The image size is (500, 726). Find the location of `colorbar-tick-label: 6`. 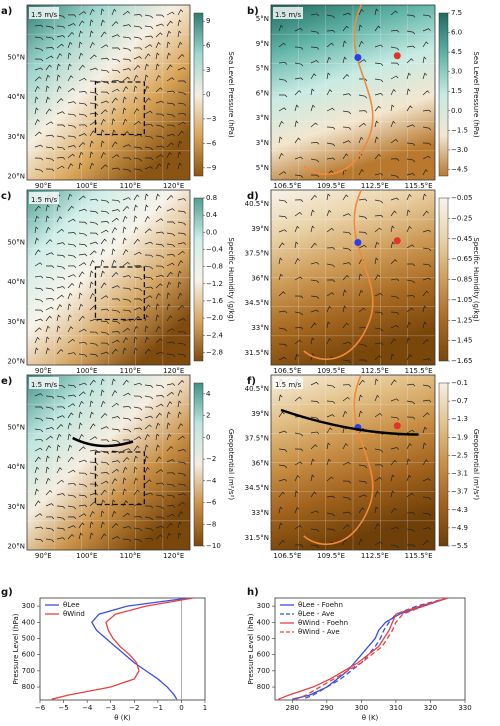

colorbar-tick-label: 6 is located at coordinates (208, 46).